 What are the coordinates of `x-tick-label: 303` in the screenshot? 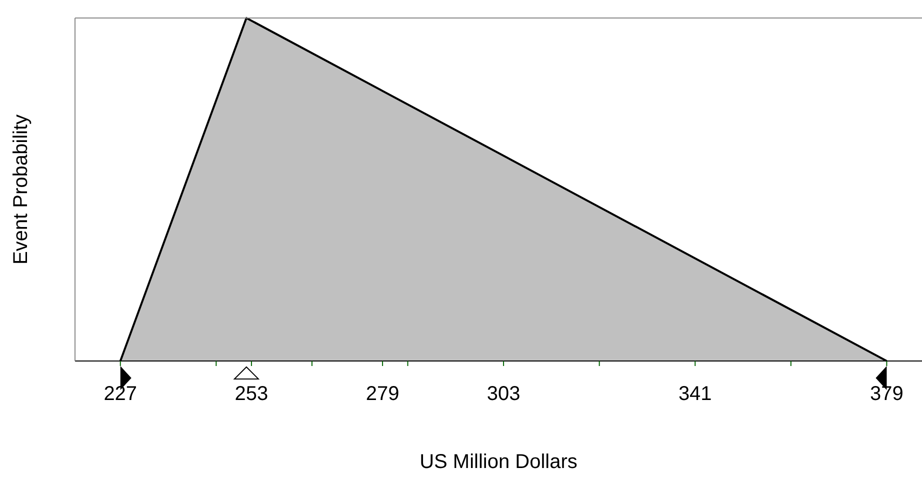 It's located at (503, 394).